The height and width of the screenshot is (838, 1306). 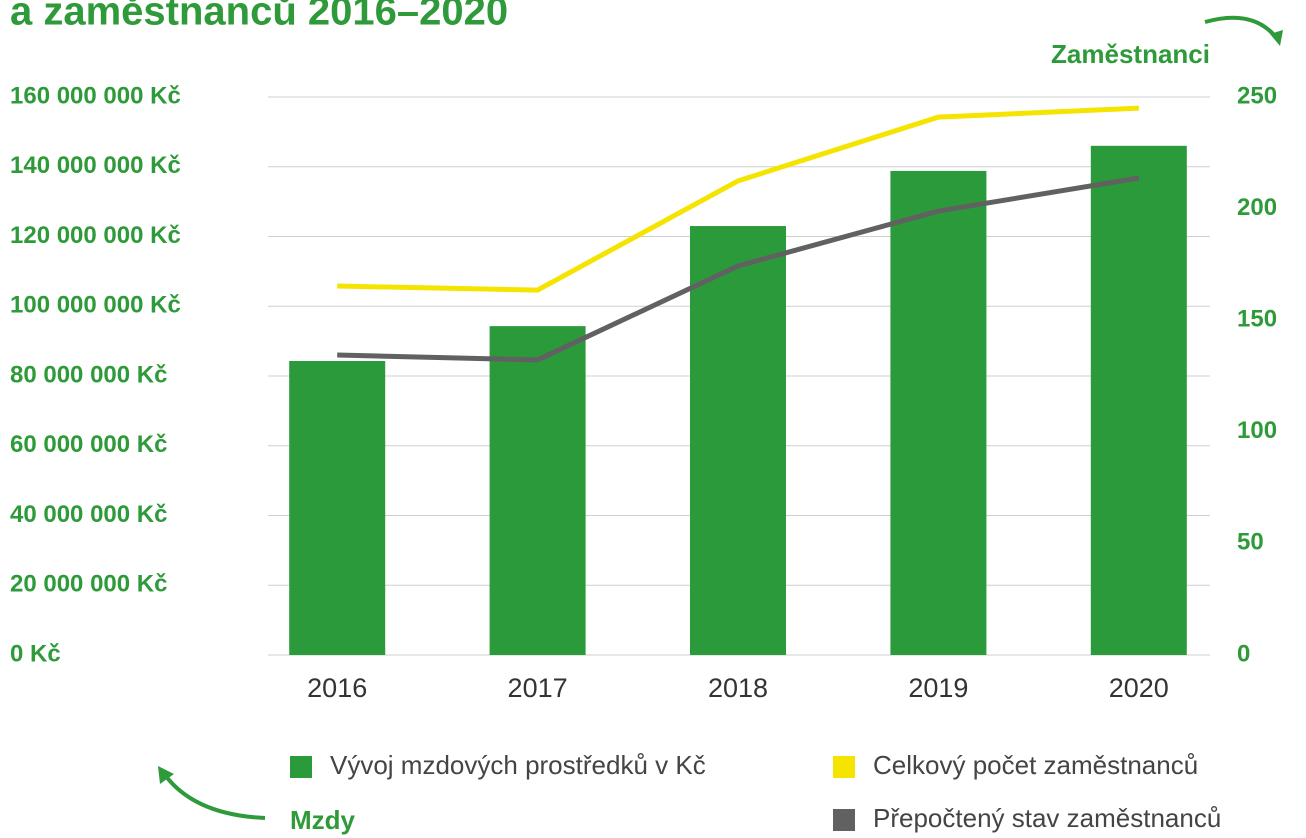 I want to click on y-tick-label: 0 Kč, so click(x=35, y=653).